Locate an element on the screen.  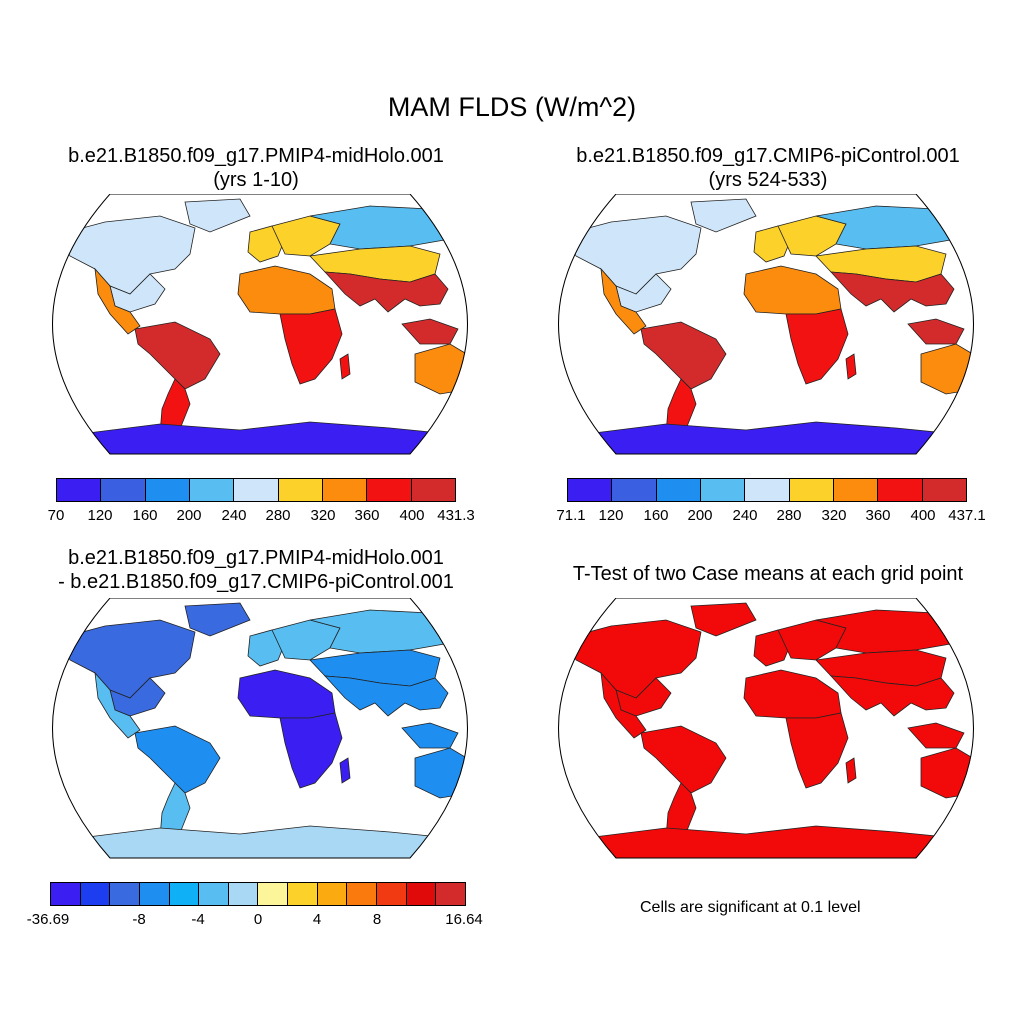
colorbar-midholo-tick: 200 is located at coordinates (189, 515).